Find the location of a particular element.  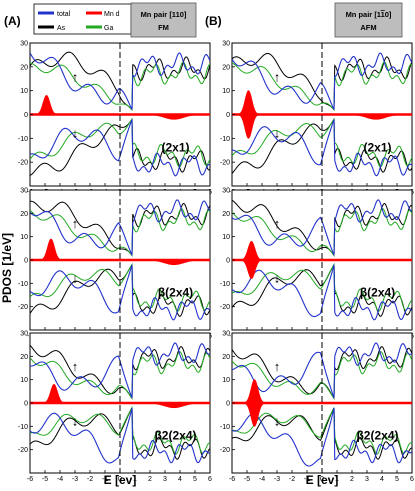

legend: total Mn d As Ga is located at coordinates (82, 19).